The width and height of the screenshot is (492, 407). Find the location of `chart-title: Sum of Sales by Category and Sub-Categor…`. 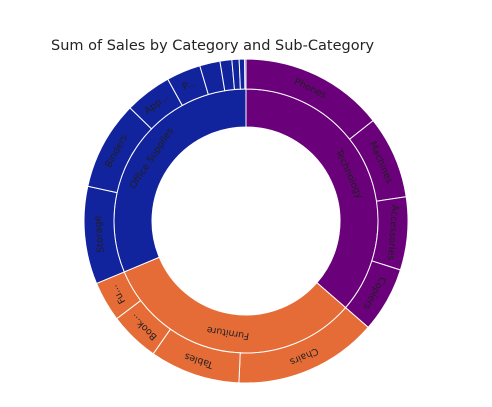

chart-title: Sum of Sales by Category and Sub-Categor… is located at coordinates (213, 46).